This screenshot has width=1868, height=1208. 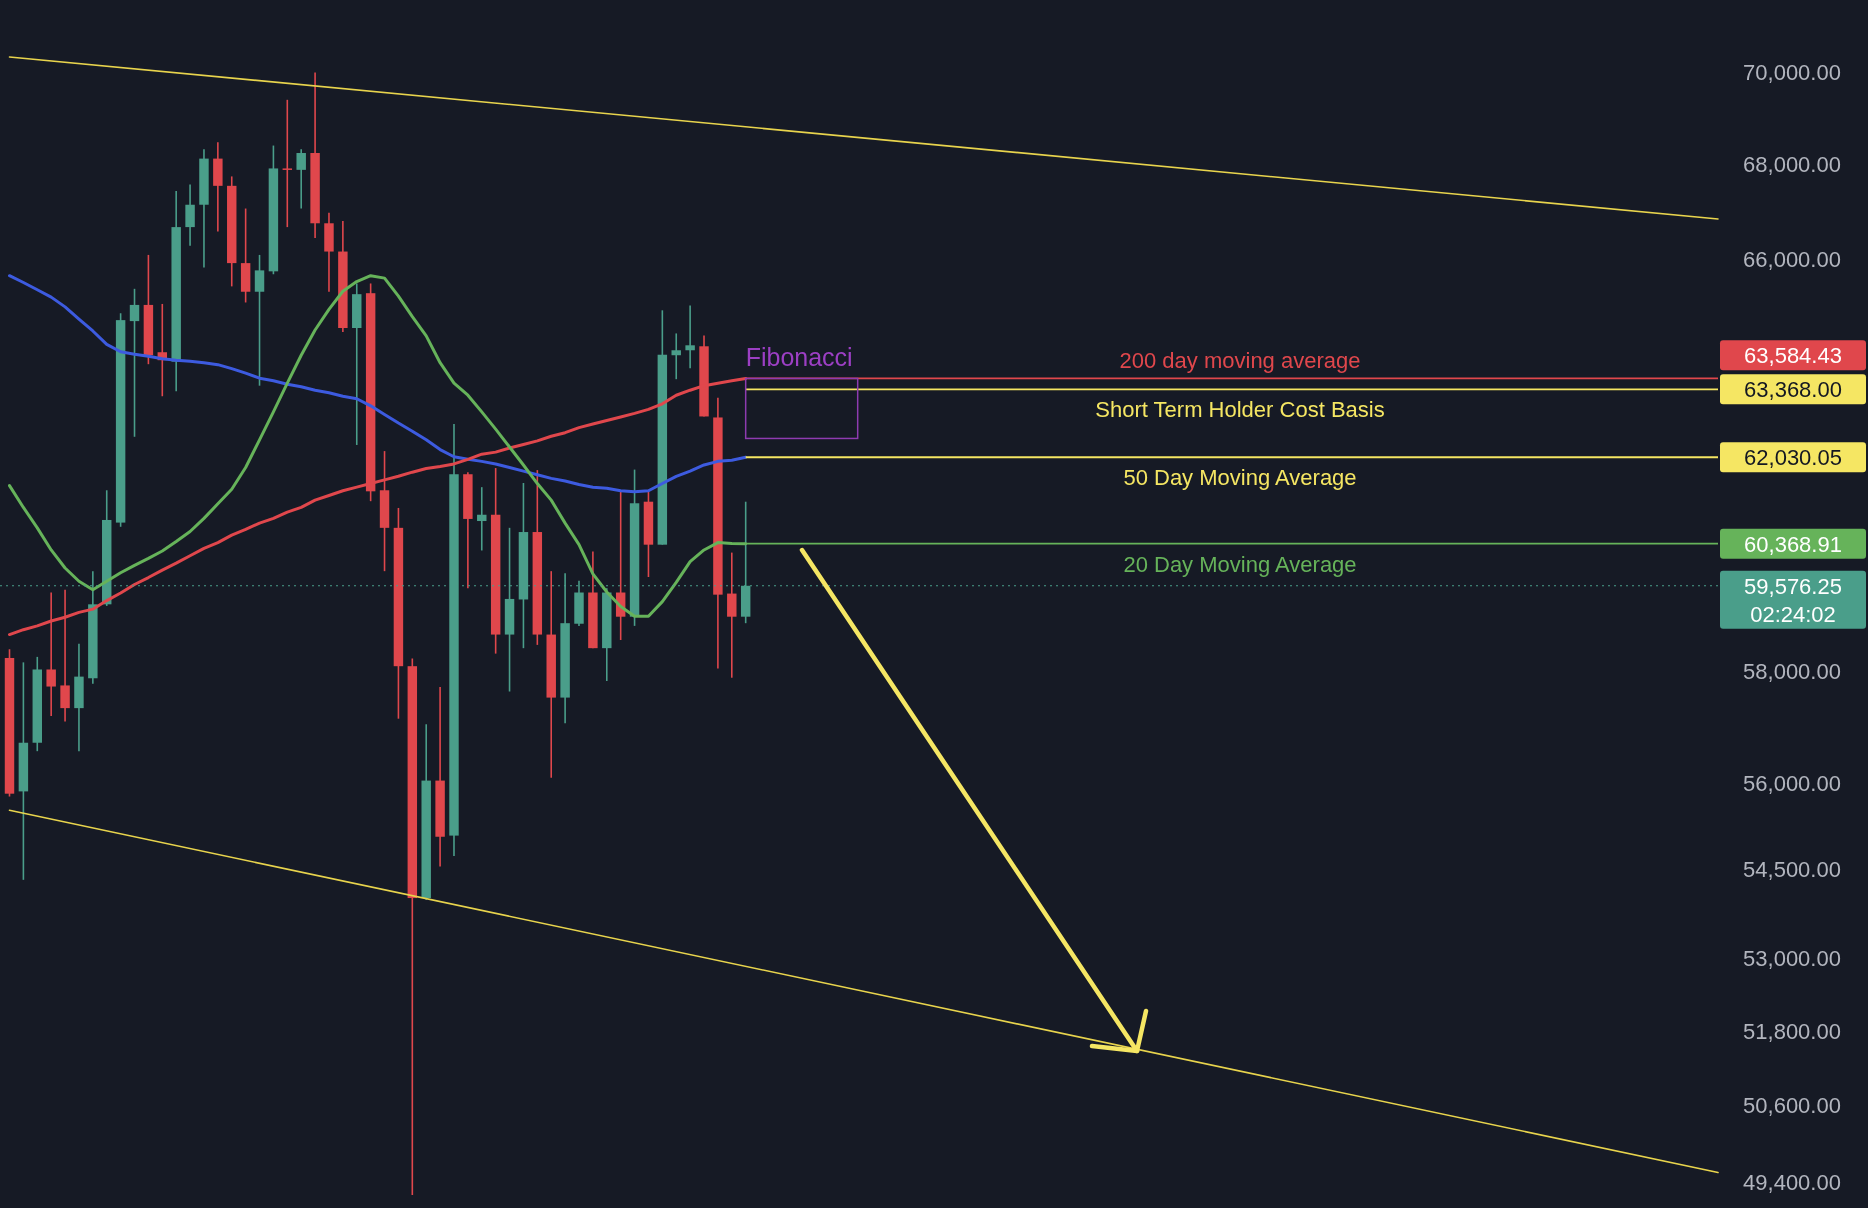 I want to click on y-tick-label: 54,500.00, so click(x=1792, y=869).